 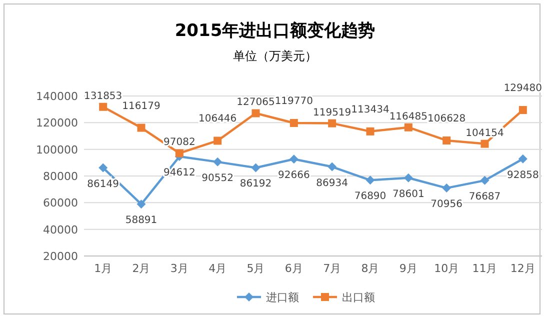 I want to click on legend-label: 进口额, so click(x=282, y=297).